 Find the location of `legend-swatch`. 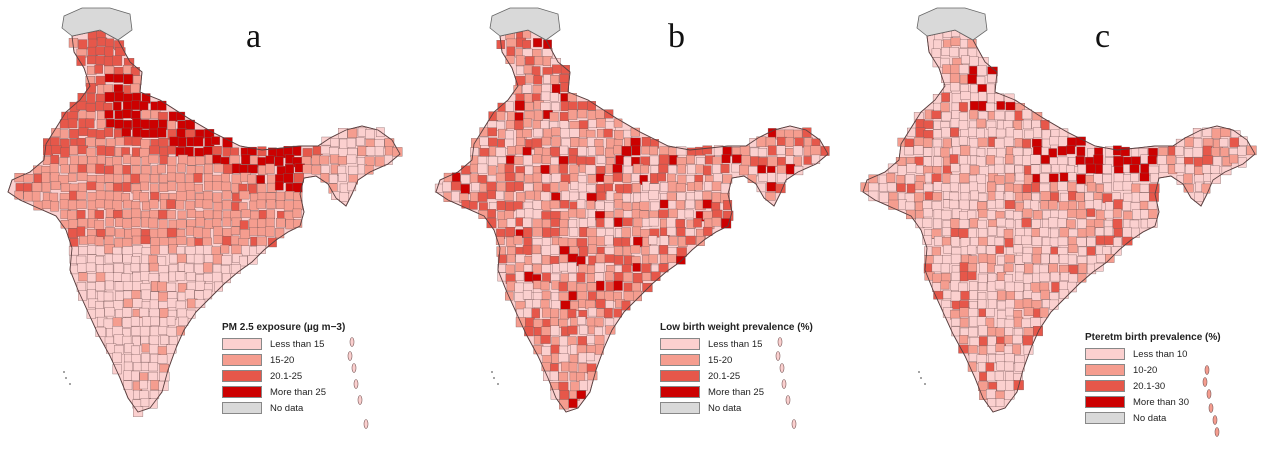

legend-swatch is located at coordinates (680, 360).